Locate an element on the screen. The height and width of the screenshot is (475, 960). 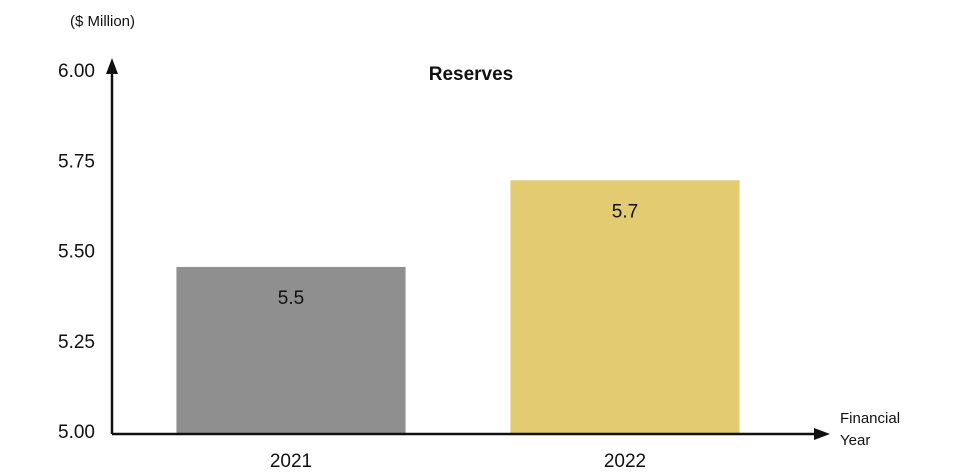
chart-title: Reserves is located at coordinates (471, 74).